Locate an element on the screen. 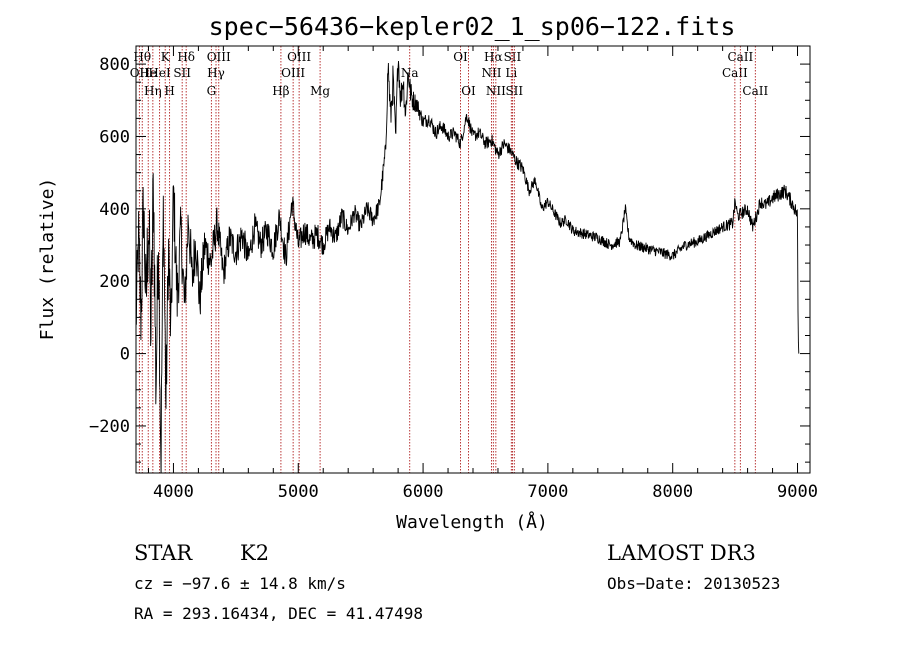 Image resolution: width=900 pixels, height=649 pixels. line-marker-label: Hδ is located at coordinates (186, 57).